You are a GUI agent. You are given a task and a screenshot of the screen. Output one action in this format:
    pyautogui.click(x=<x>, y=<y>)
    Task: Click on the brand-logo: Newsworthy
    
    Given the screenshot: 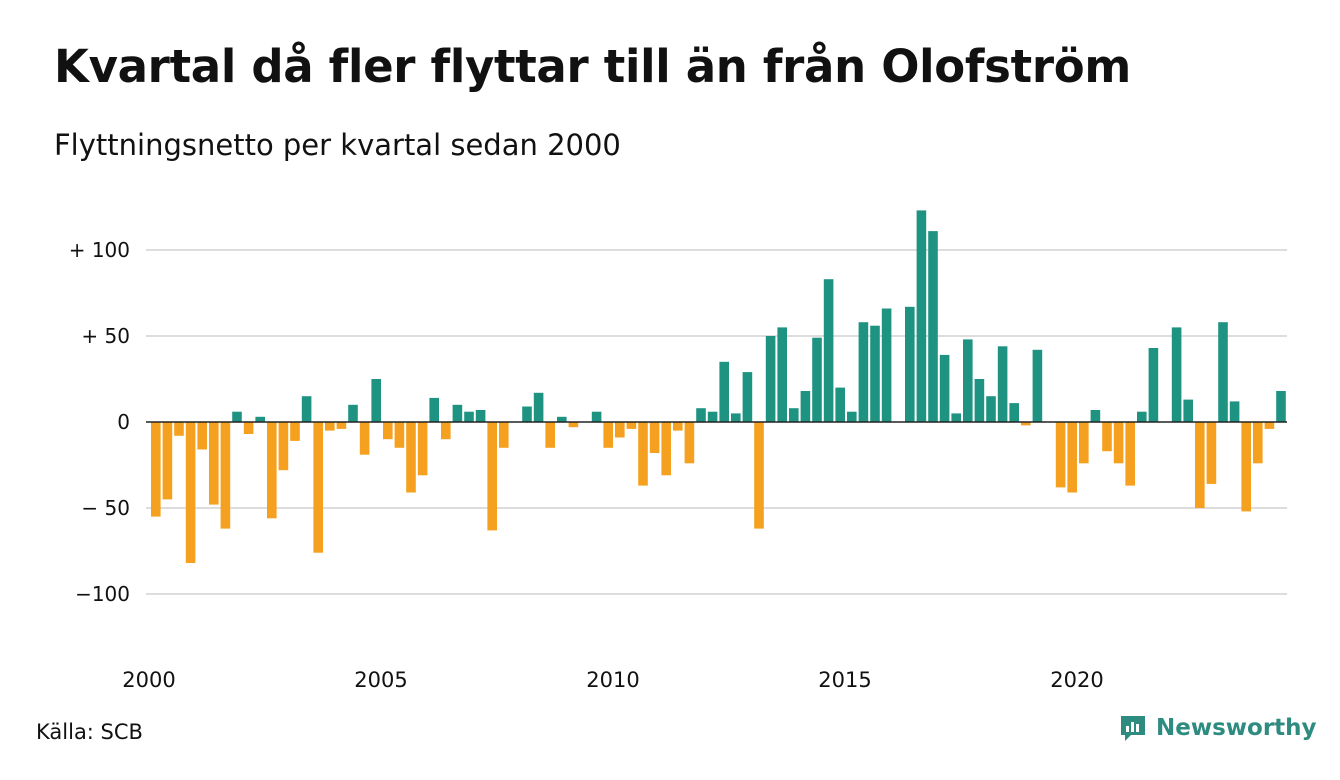 What is the action you would take?
    pyautogui.click(x=1217, y=728)
    